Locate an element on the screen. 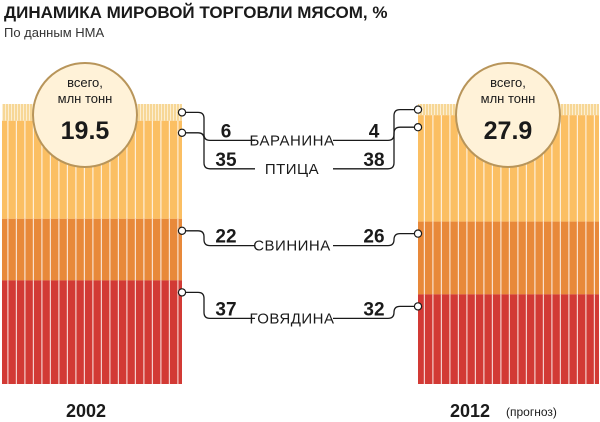 Image resolution: width=600 pixels, height=422 pixels. connector-dot-left-beef is located at coordinates (182, 292).